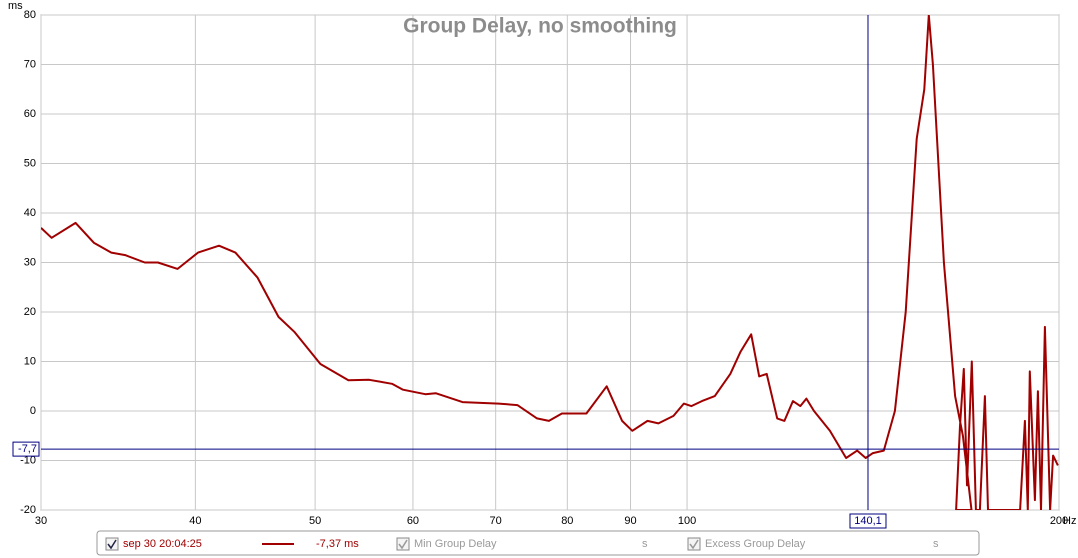  What do you see at coordinates (687, 521) in the screenshot?
I see `x-tick-label: 100` at bounding box center [687, 521].